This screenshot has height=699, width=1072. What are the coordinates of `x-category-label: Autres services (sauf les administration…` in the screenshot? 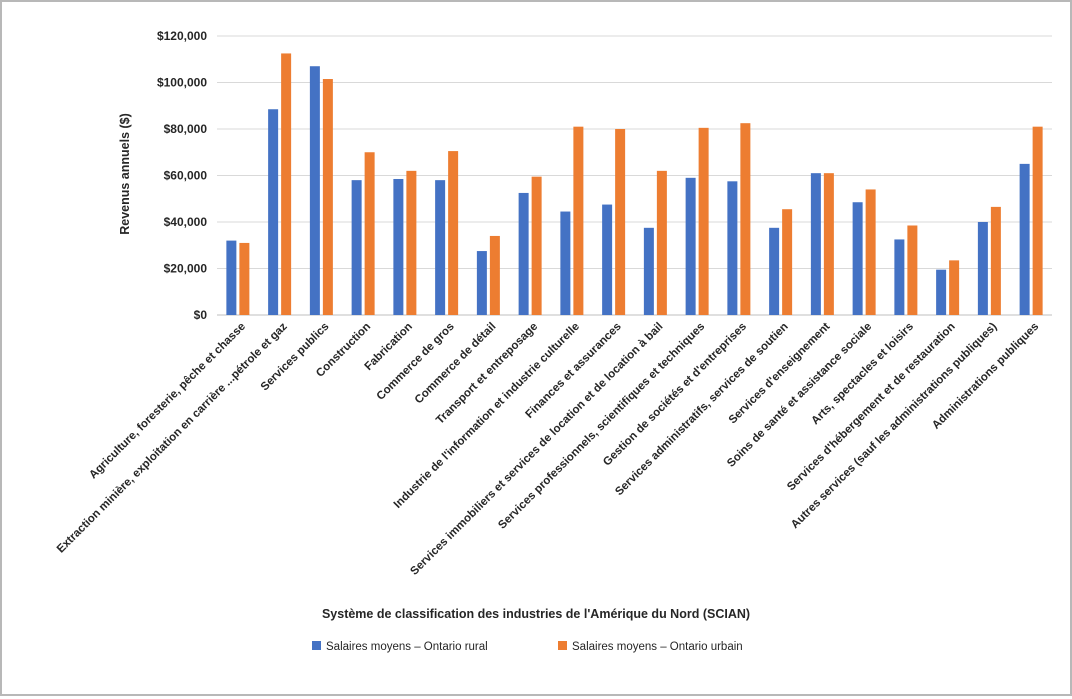 It's located at (894, 426).